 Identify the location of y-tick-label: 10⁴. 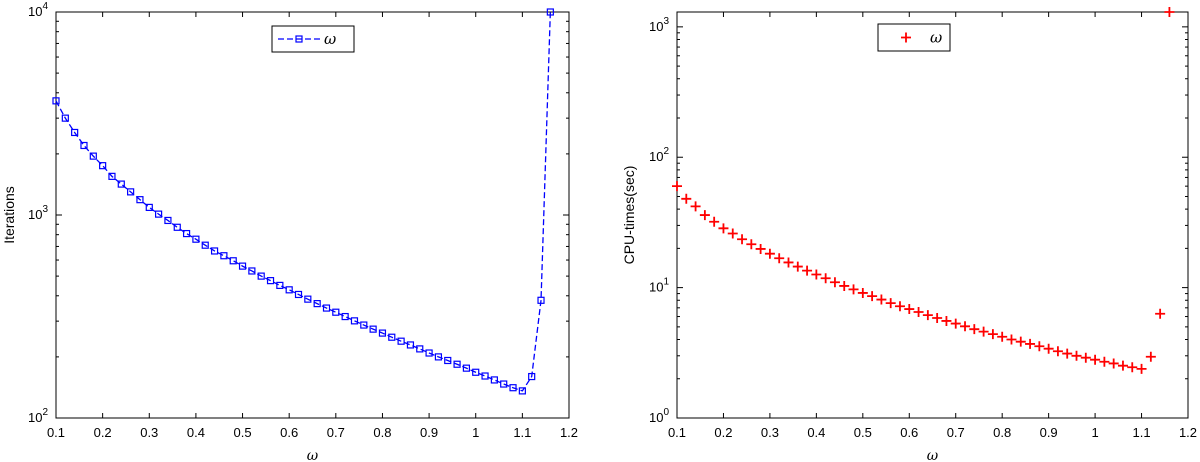
(38, 10).